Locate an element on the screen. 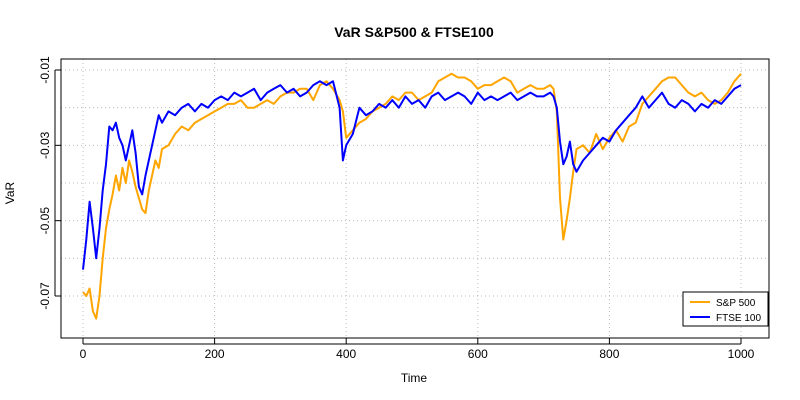 This screenshot has height=400, width=800. x-axis: 0 200 400 600 800 1000 is located at coordinates (417, 349).